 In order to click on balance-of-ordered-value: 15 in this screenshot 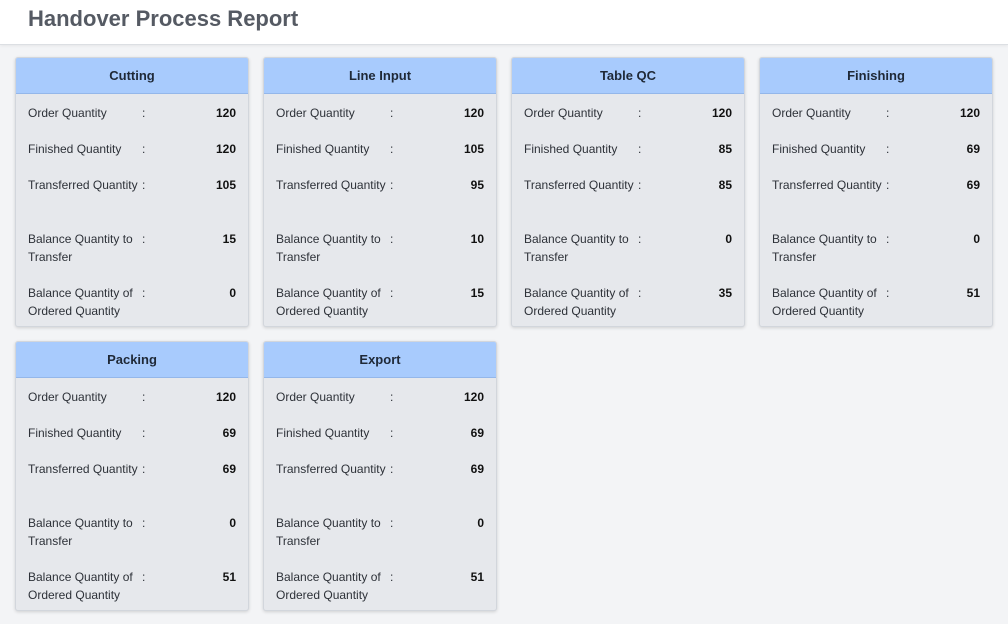, I will do `click(477, 293)`.